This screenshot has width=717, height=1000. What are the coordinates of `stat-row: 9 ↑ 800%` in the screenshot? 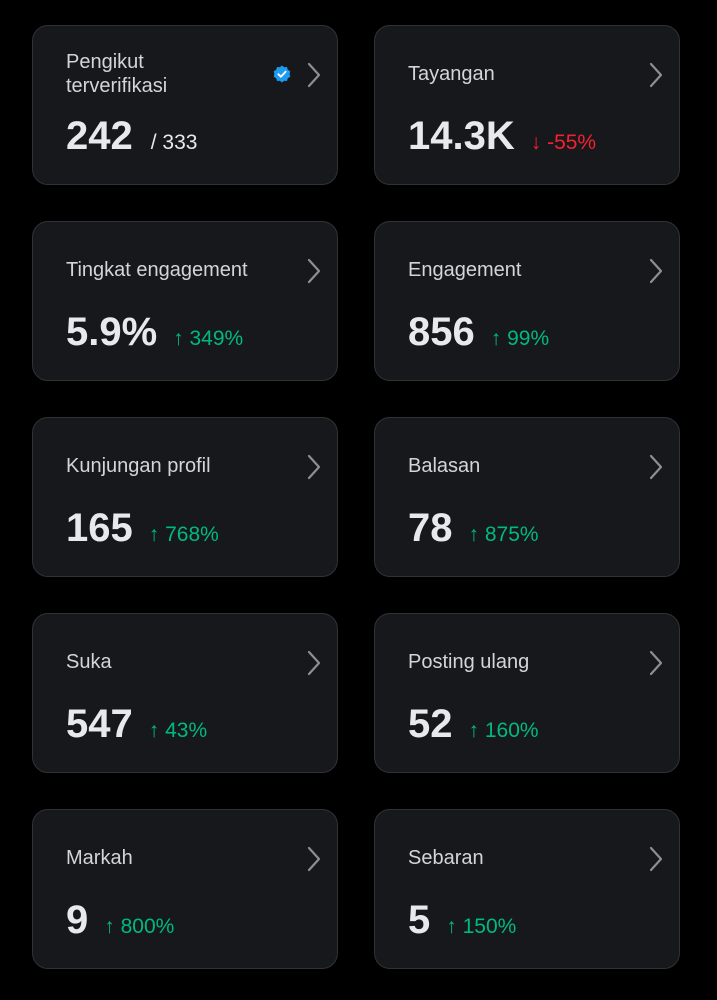 It's located at (120, 920).